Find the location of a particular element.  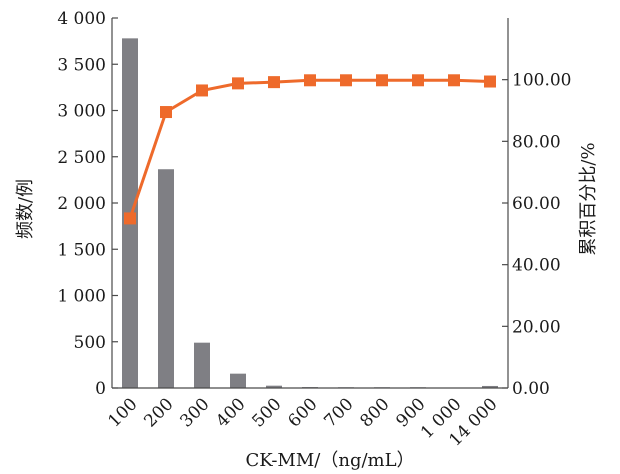

left-tick-label: 0 is located at coordinates (100, 389).